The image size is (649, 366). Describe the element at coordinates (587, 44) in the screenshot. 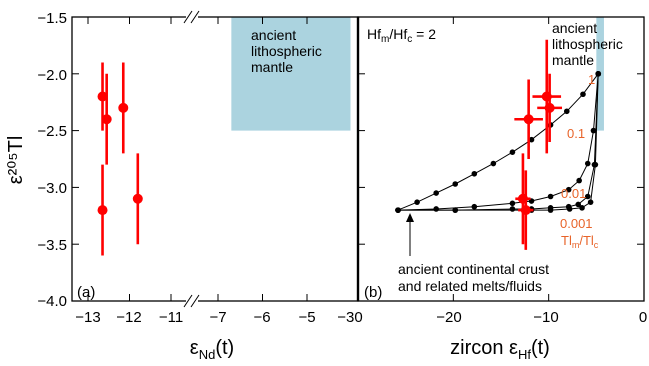

I see `region-label-b: ancient lithospheric mantle` at that location.